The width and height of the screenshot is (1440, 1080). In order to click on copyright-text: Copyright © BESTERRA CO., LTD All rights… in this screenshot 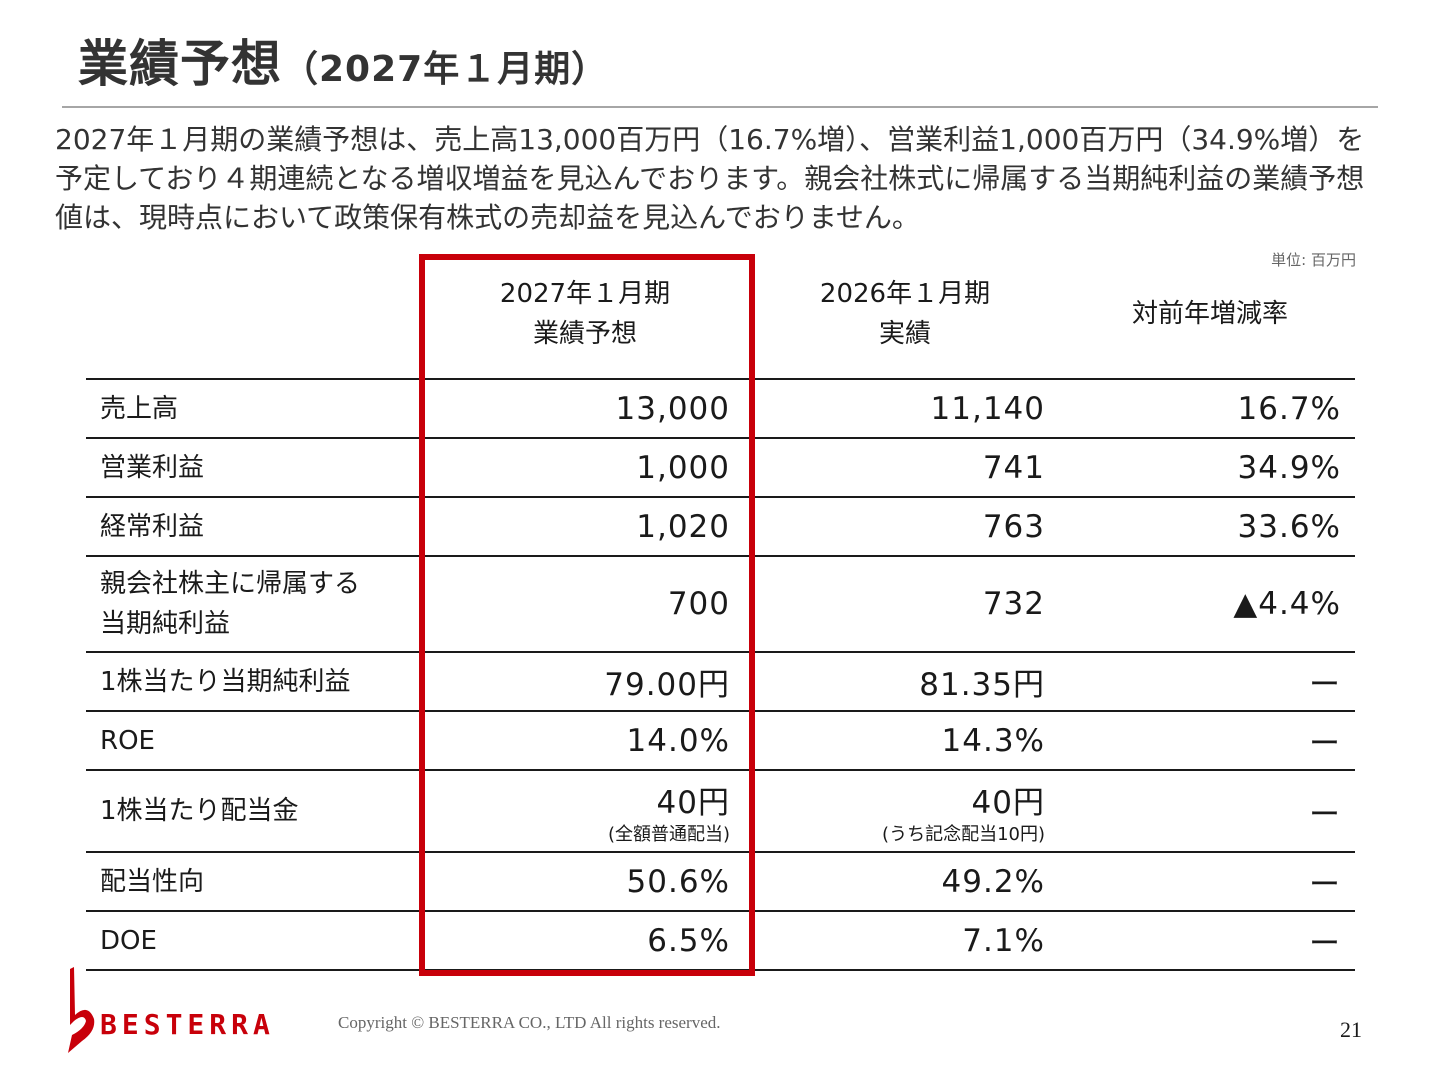, I will do `click(529, 1022)`.